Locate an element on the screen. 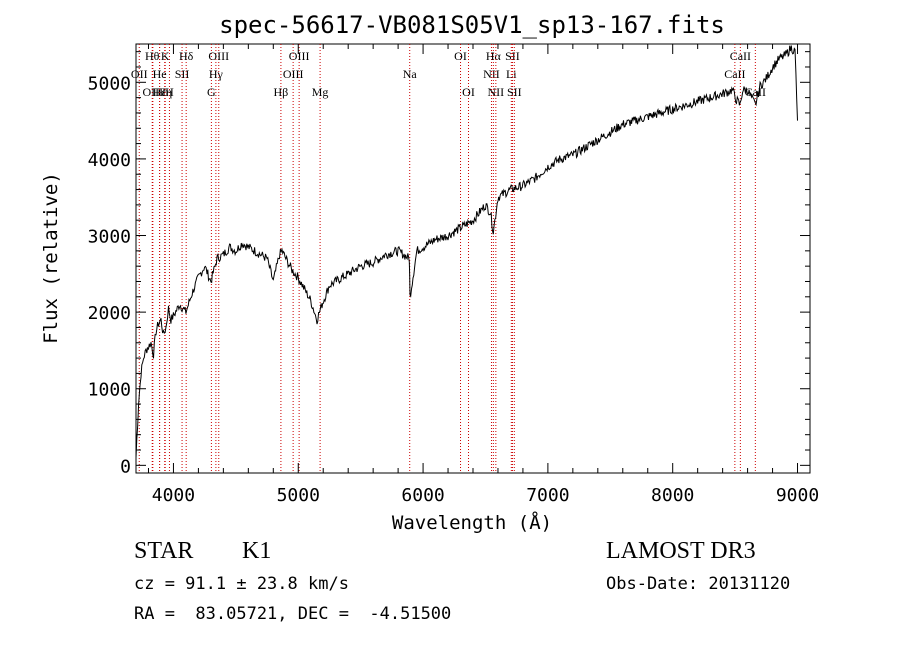 Image resolution: width=900 pixels, height=649 pixels. line-marker-label: Mg is located at coordinates (320, 92).